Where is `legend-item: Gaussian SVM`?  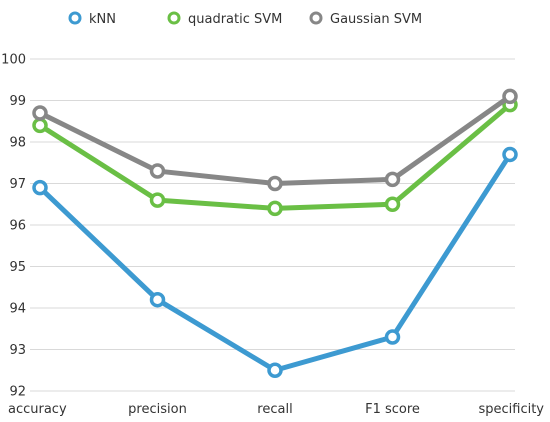
legend-item: Gaussian SVM is located at coordinates (365, 19).